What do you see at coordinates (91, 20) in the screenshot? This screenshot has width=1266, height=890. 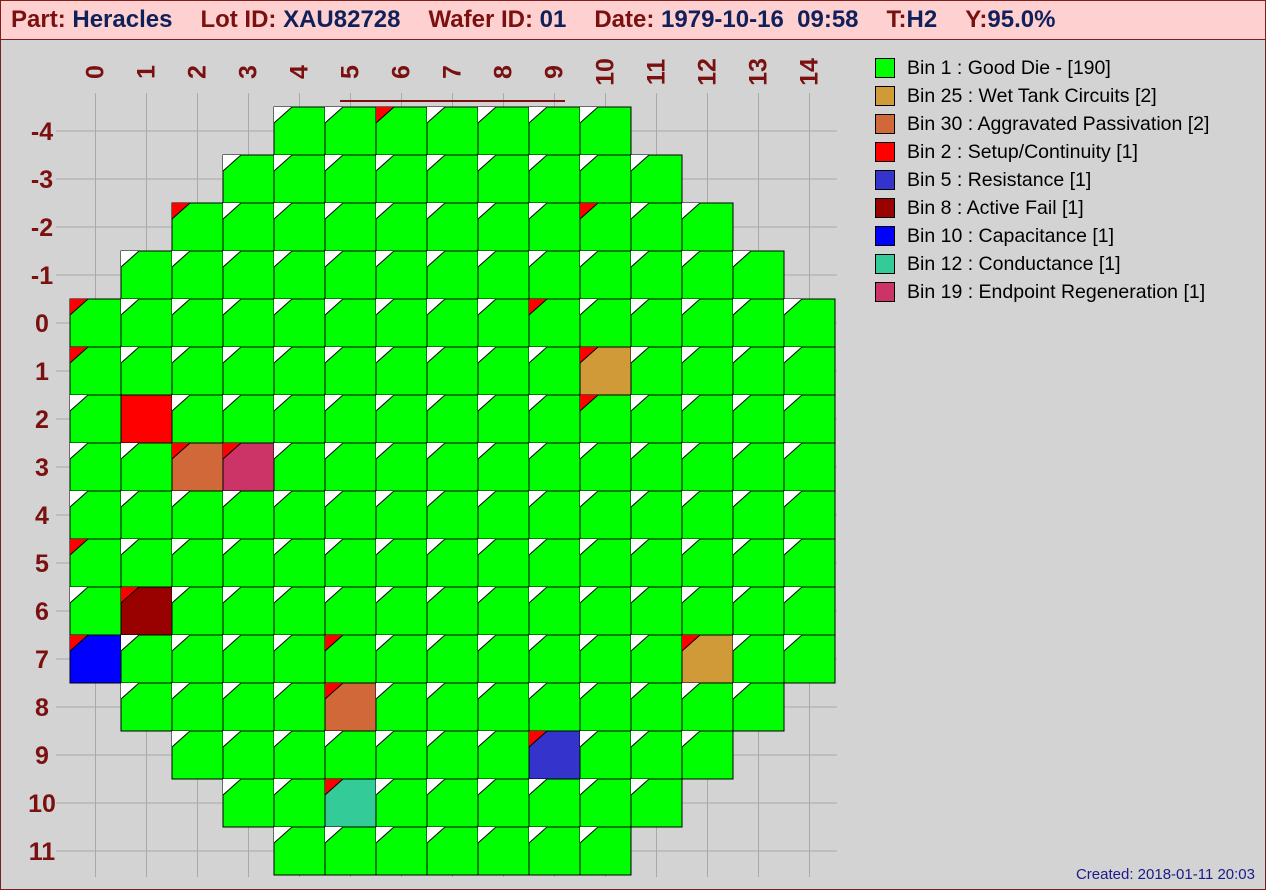 I see `part-field: Part: Heracles` at bounding box center [91, 20].